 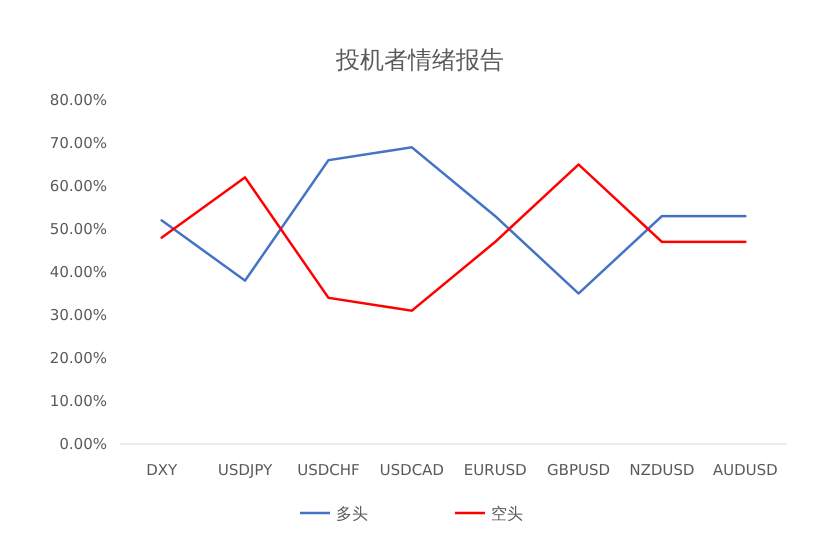 What do you see at coordinates (78, 358) in the screenshot?
I see `y-tick-label: 20.00%` at bounding box center [78, 358].